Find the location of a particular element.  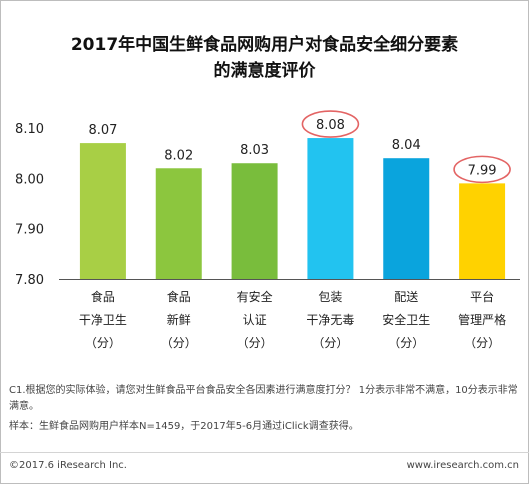

x-tick-label: 干净无毒 is located at coordinates (330, 320).